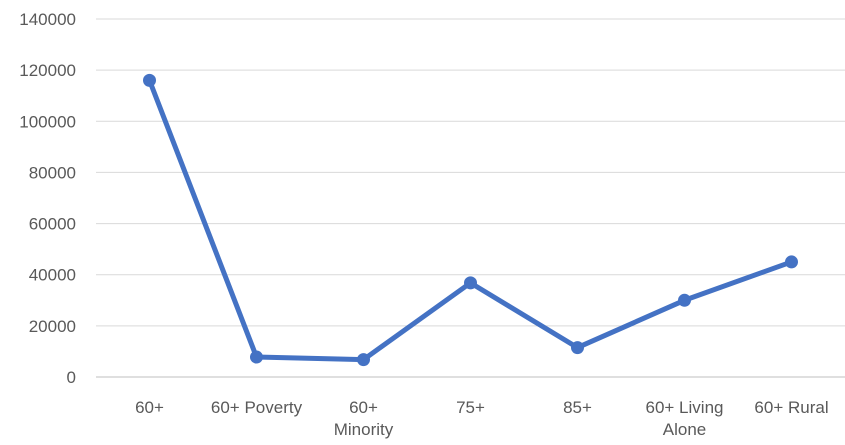 Image resolution: width=845 pixels, height=445 pixels. What do you see at coordinates (364, 418) in the screenshot?
I see `x-tick-label: 60+ Minority` at bounding box center [364, 418].